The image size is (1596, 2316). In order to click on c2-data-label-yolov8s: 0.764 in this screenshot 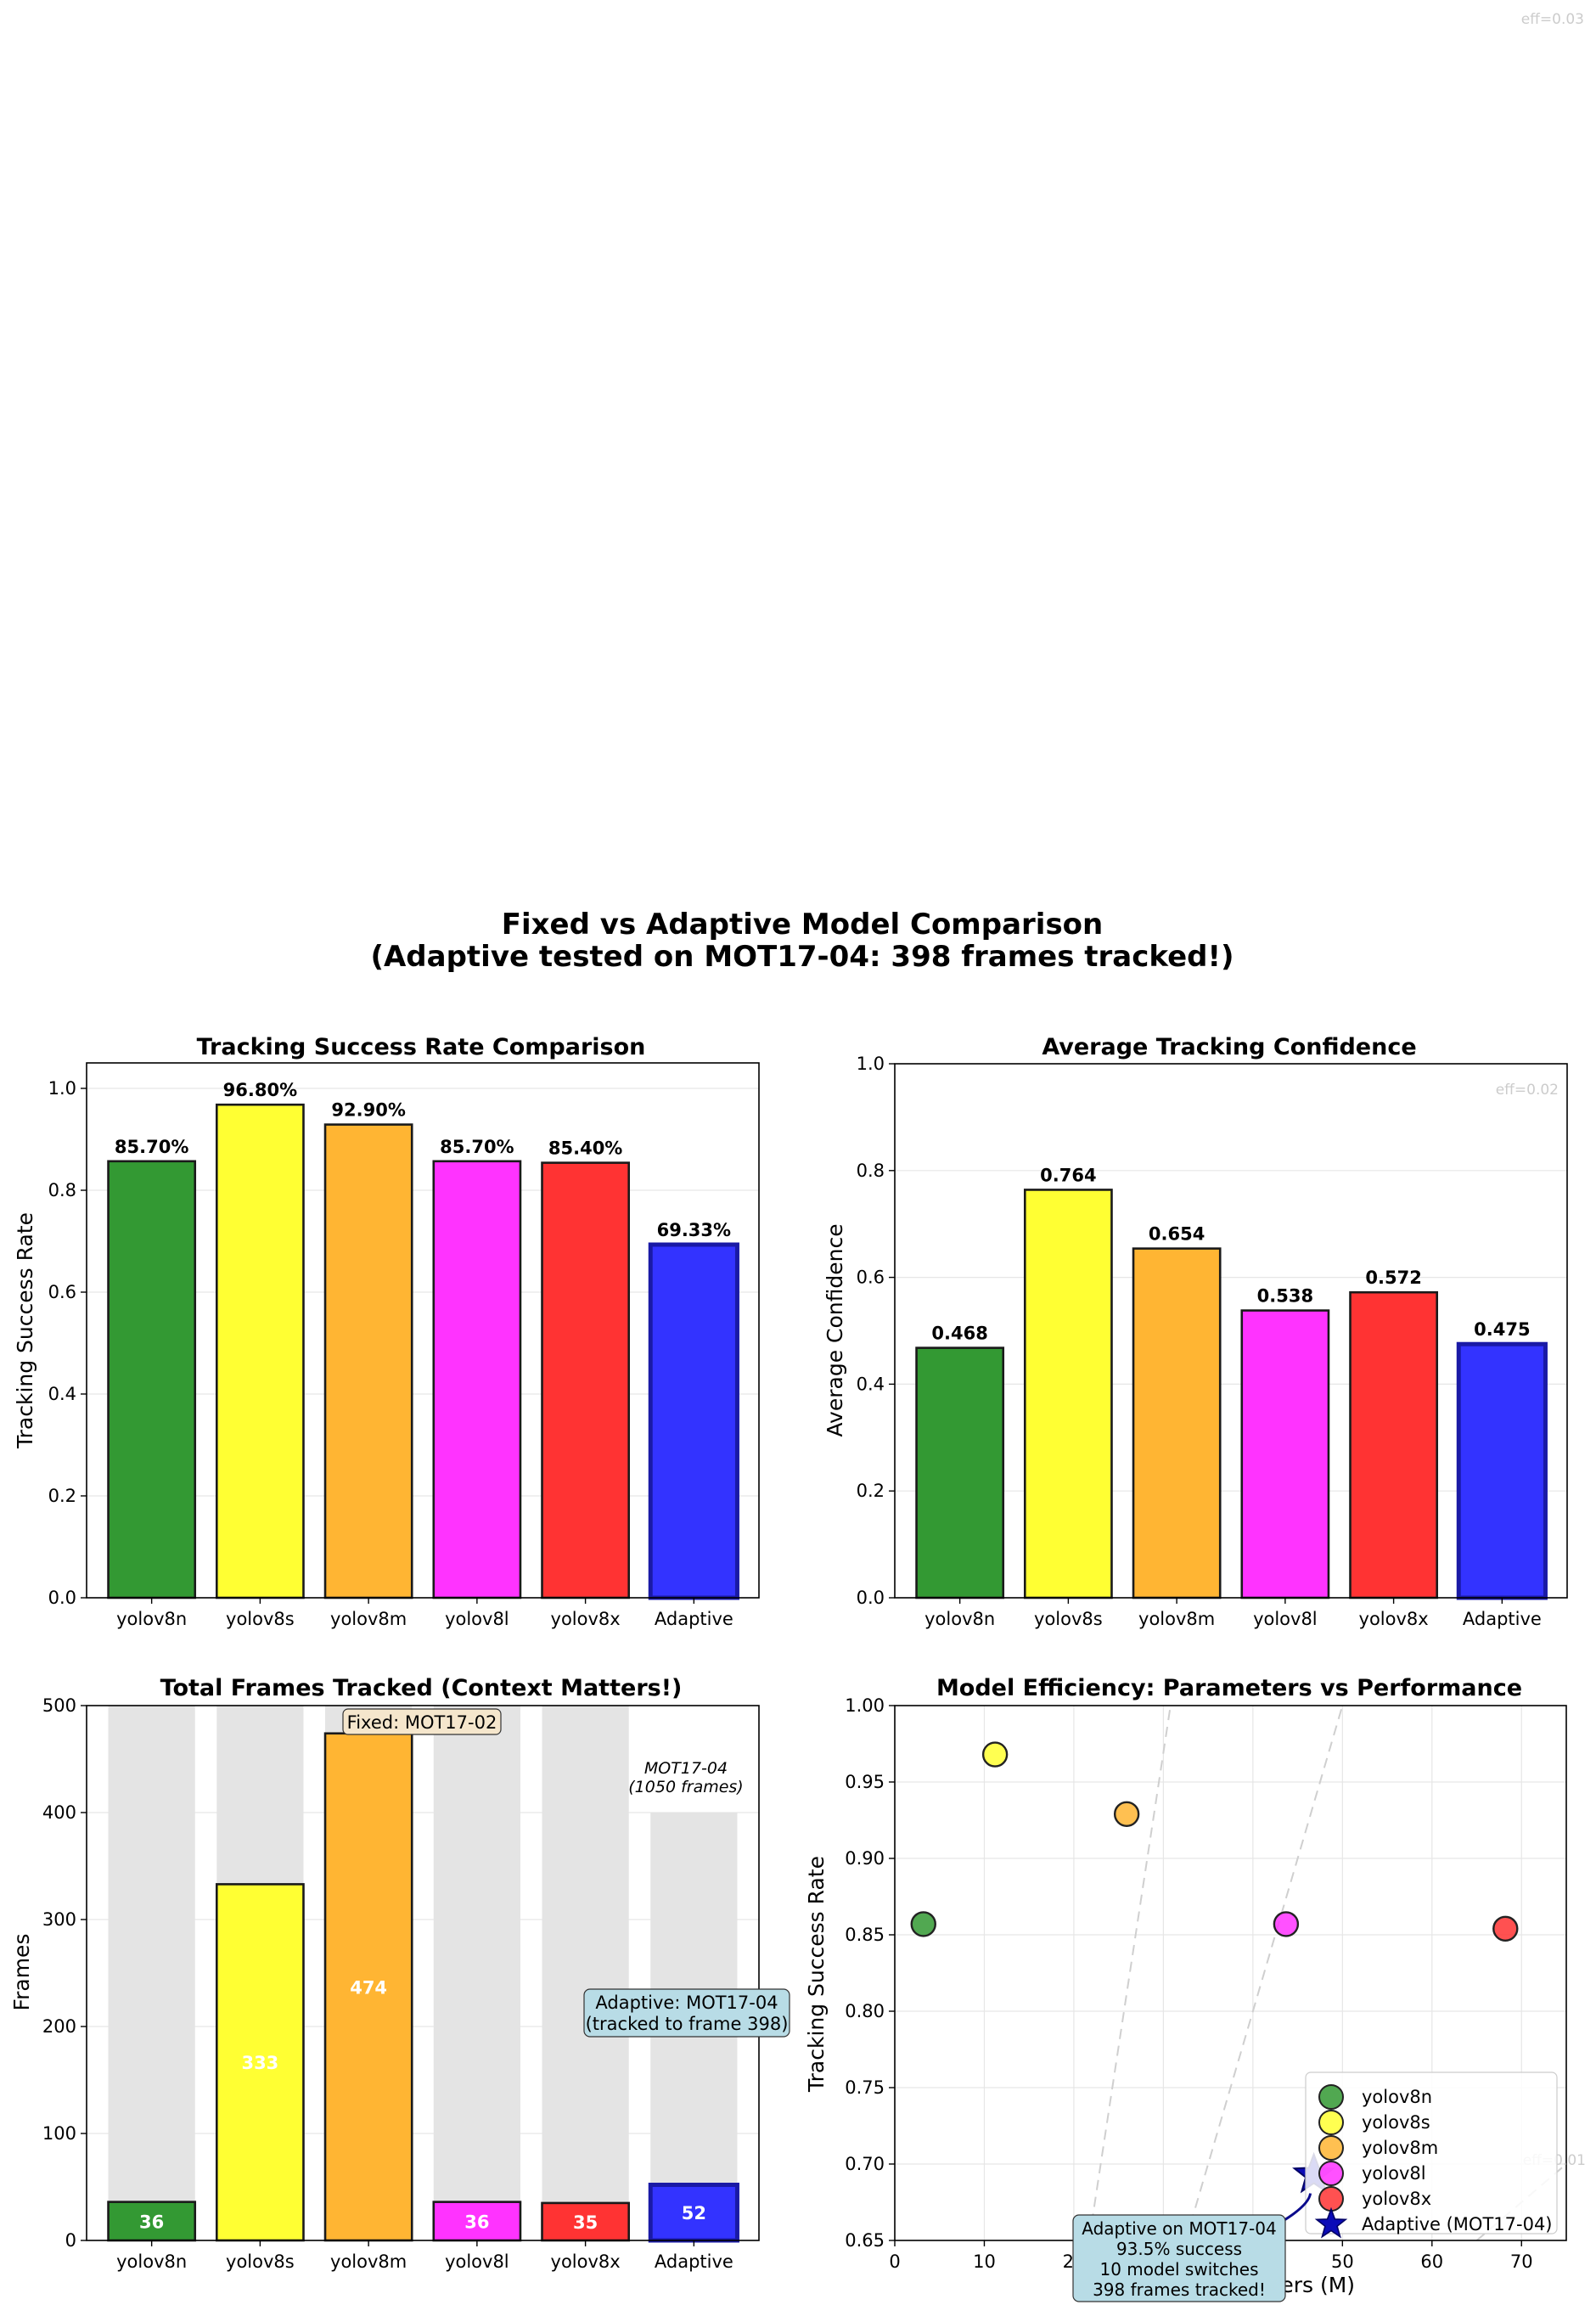, I will do `click(1068, 1175)`.